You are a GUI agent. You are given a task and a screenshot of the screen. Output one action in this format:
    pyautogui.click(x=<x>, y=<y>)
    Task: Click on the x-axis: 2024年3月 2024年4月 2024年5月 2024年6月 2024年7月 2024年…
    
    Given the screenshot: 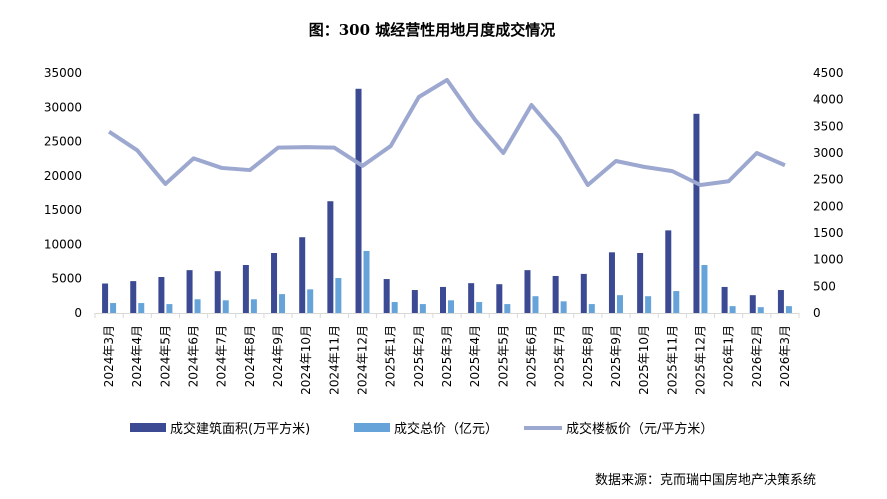 What is the action you would take?
    pyautogui.click(x=447, y=354)
    